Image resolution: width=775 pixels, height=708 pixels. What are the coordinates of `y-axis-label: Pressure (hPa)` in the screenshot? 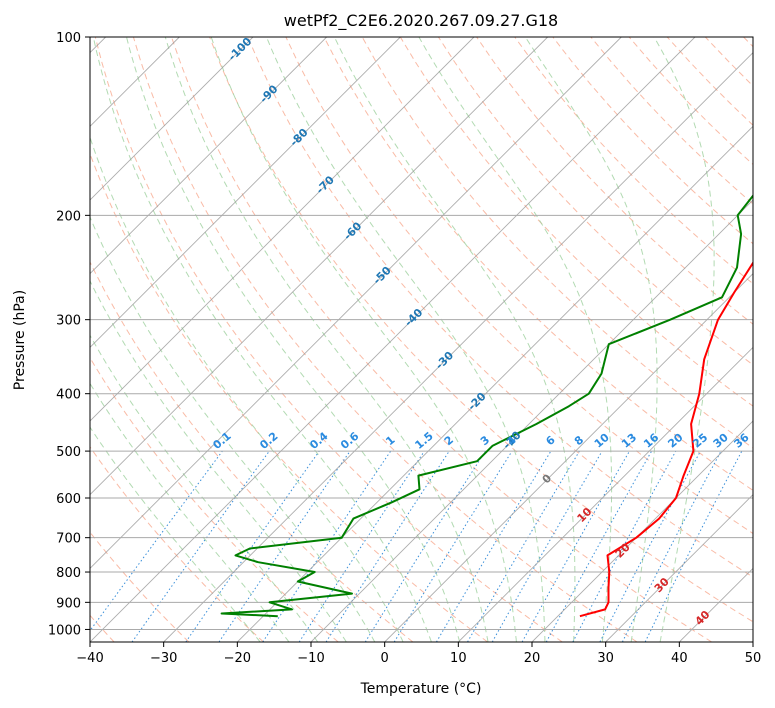 It's located at (20, 340).